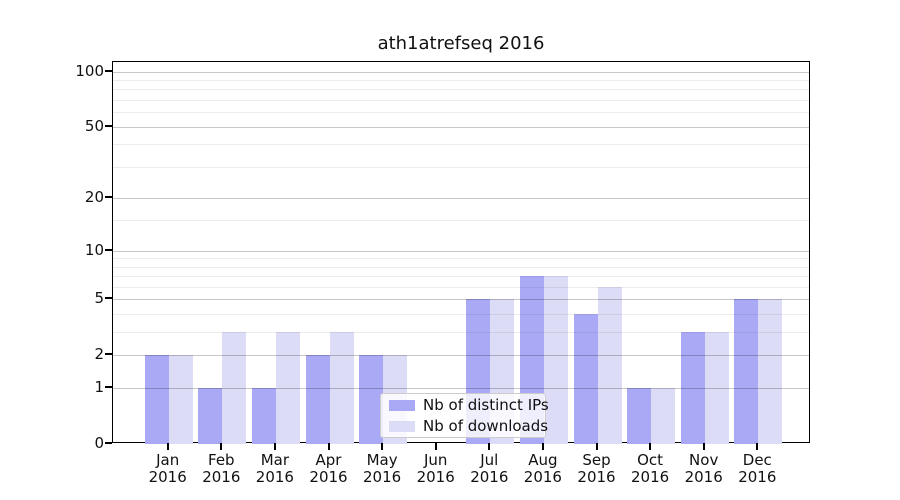  Describe the element at coordinates (94, 125) in the screenshot. I see `y-tick-label-50: 50` at that location.